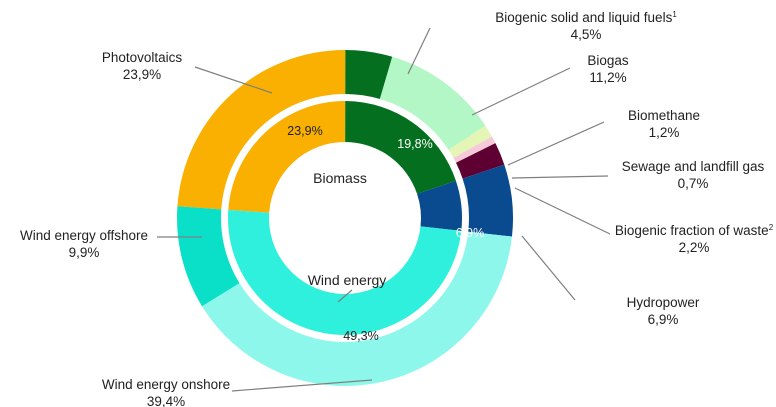 Image resolution: width=776 pixels, height=407 pixels. What do you see at coordinates (694, 247) in the screenshot?
I see `label-biogenic-waste-value: 2,2%` at bounding box center [694, 247].